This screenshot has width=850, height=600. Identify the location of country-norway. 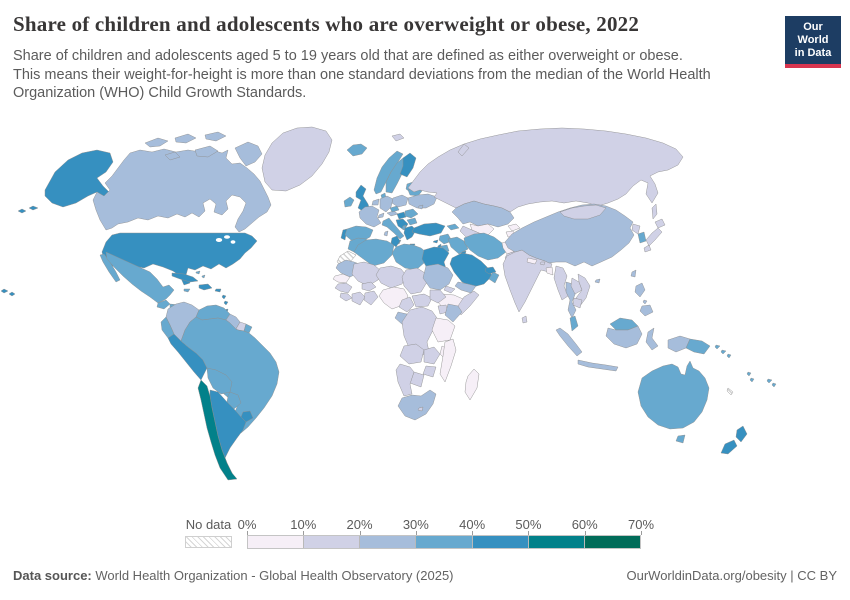
(388, 172).